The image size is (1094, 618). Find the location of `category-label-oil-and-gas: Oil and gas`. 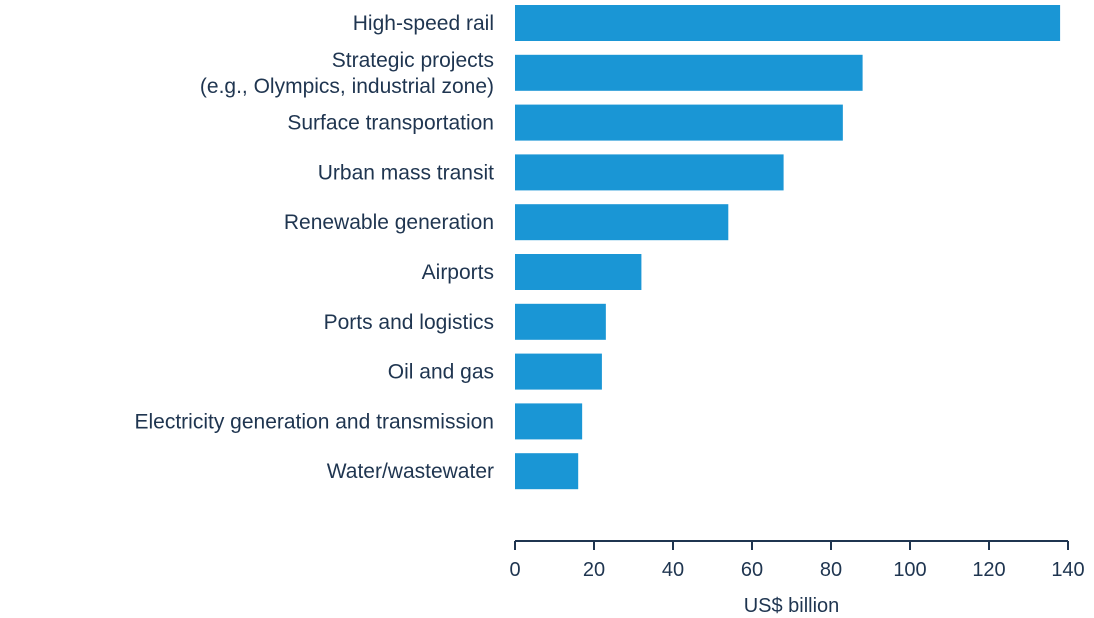

category-label-oil-and-gas: Oil and gas is located at coordinates (441, 372).